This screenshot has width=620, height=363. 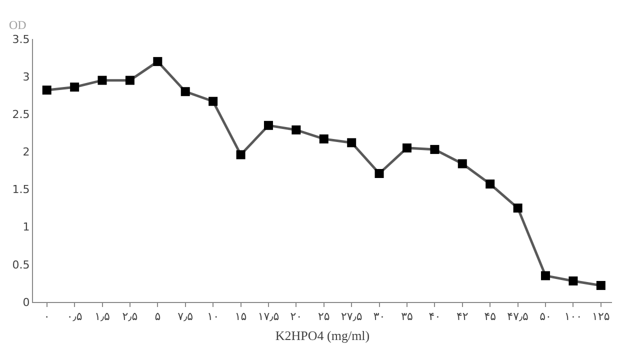 I want to click on x-tick-label: ۴۲, so click(x=462, y=317).